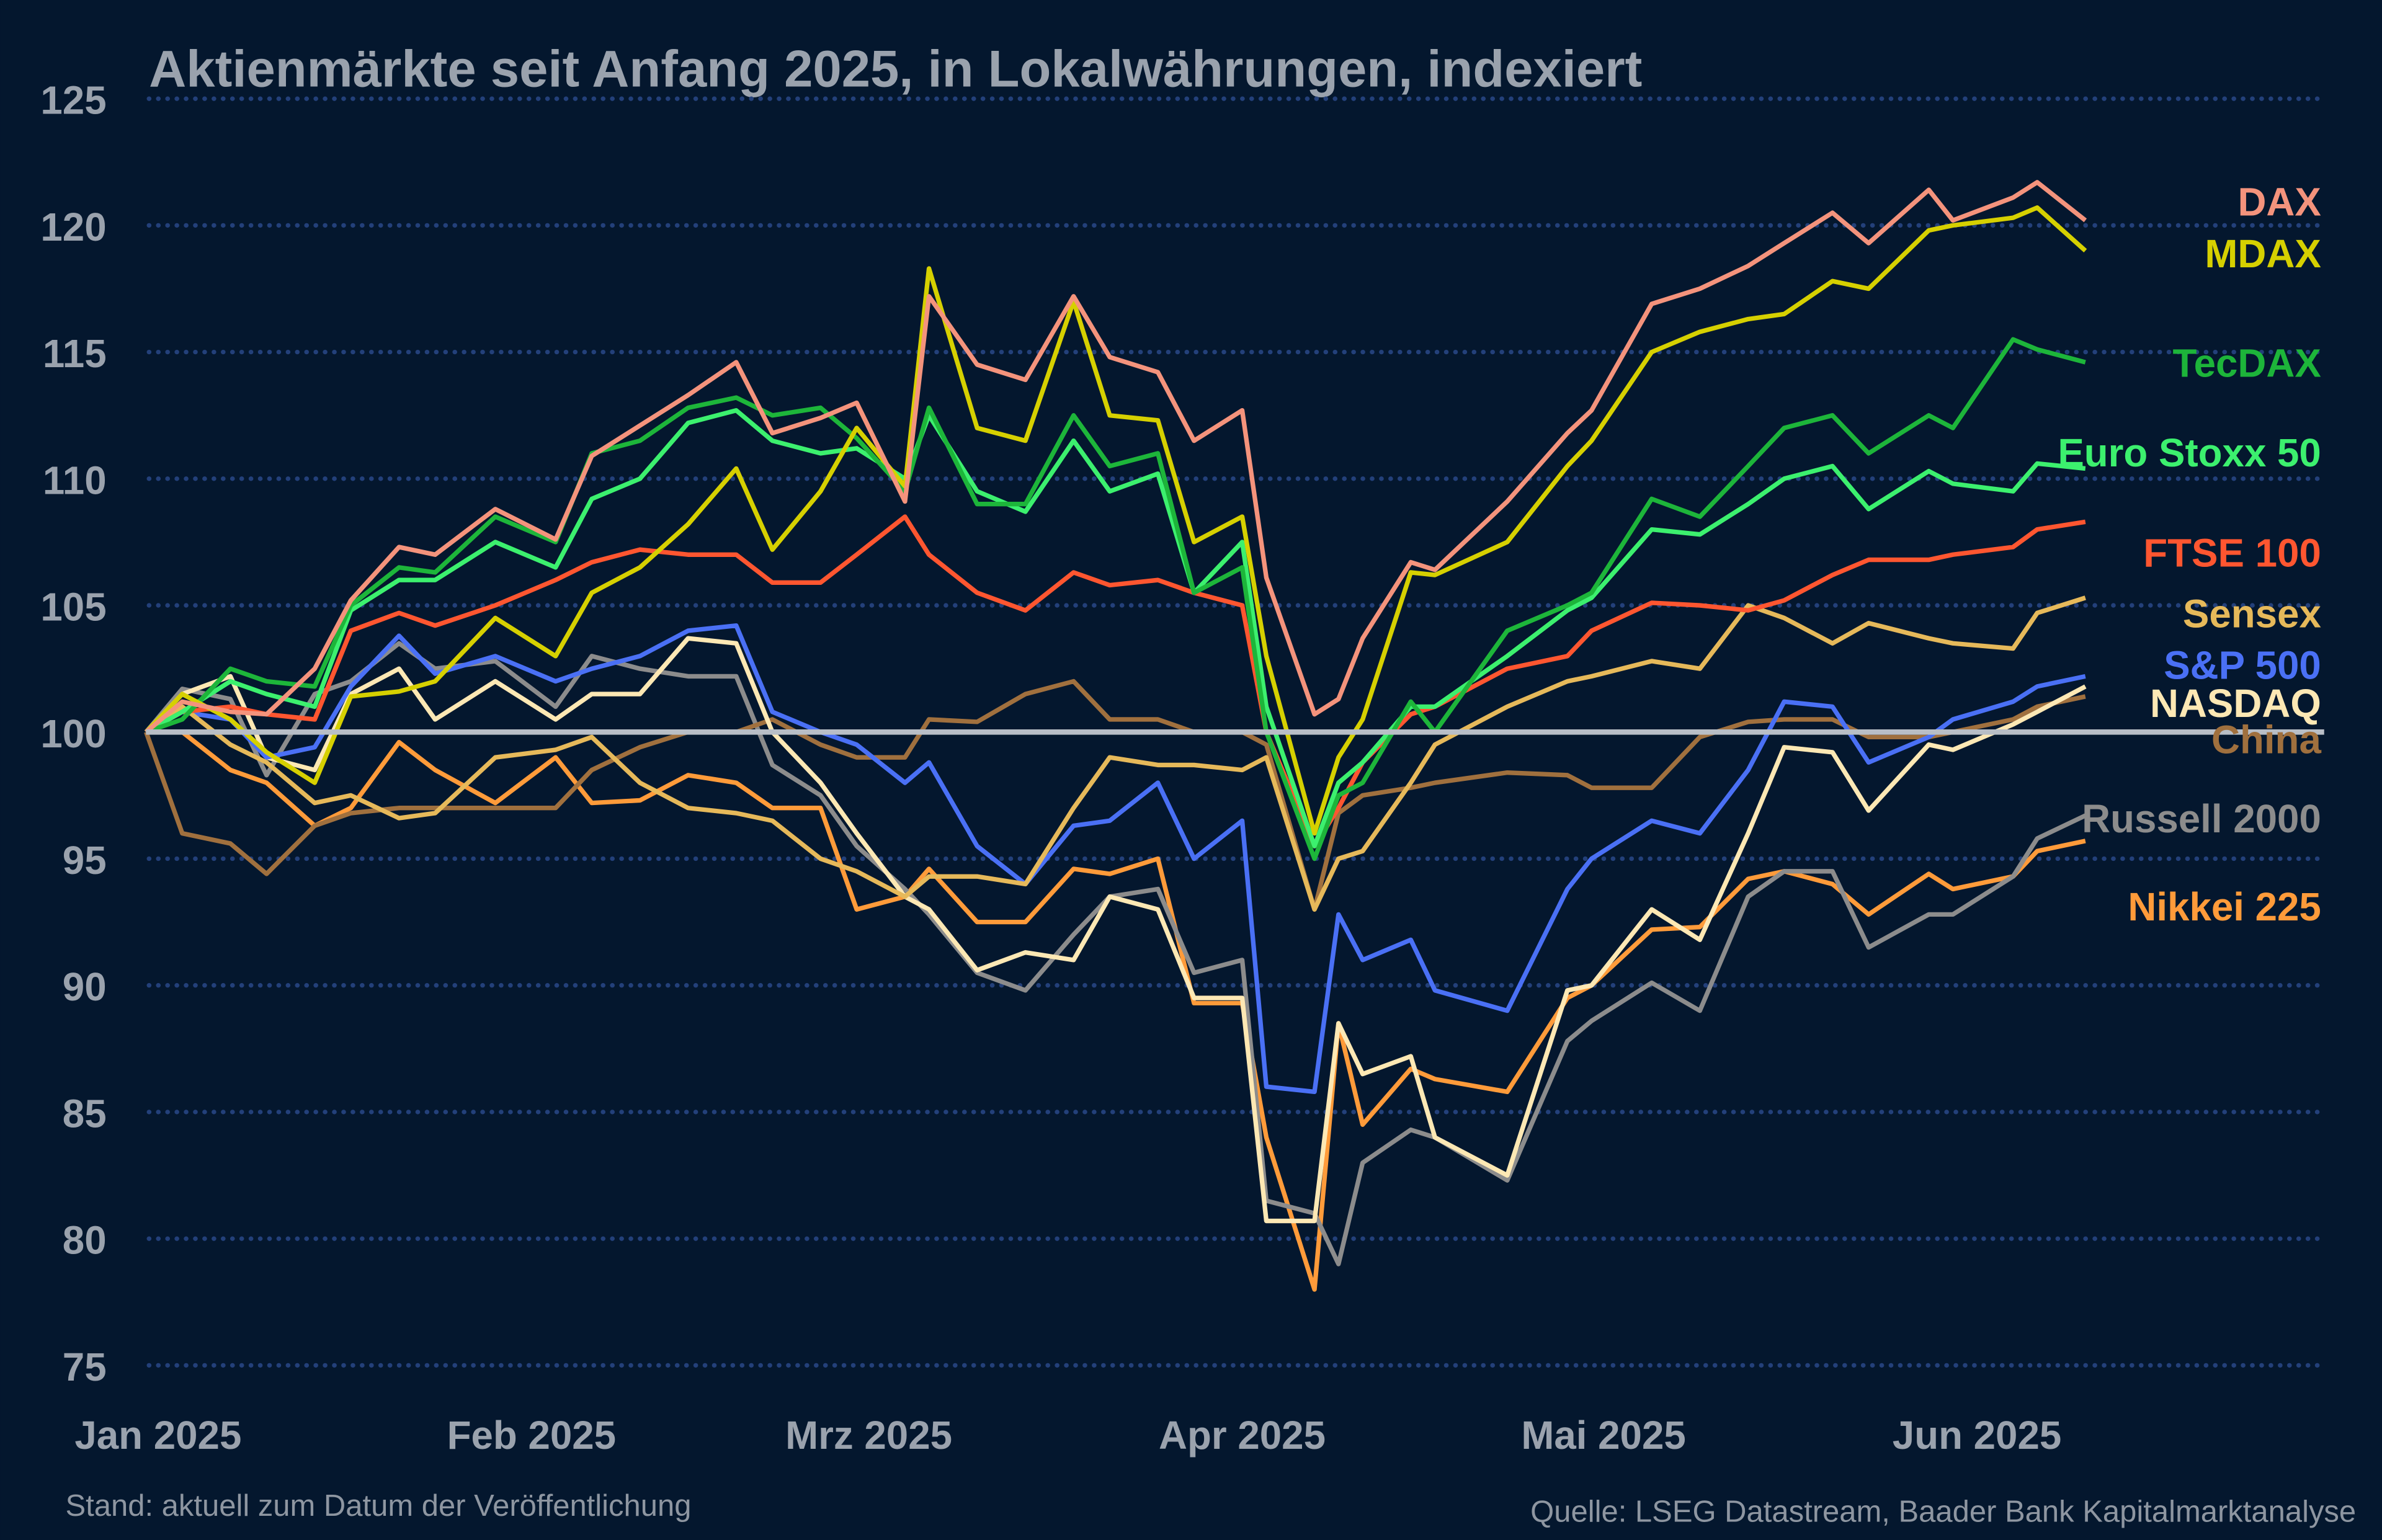  I want to click on y-axis-ticks: 125 120 115 110 105 100 95 90 85 80 75, so click(73, 734).